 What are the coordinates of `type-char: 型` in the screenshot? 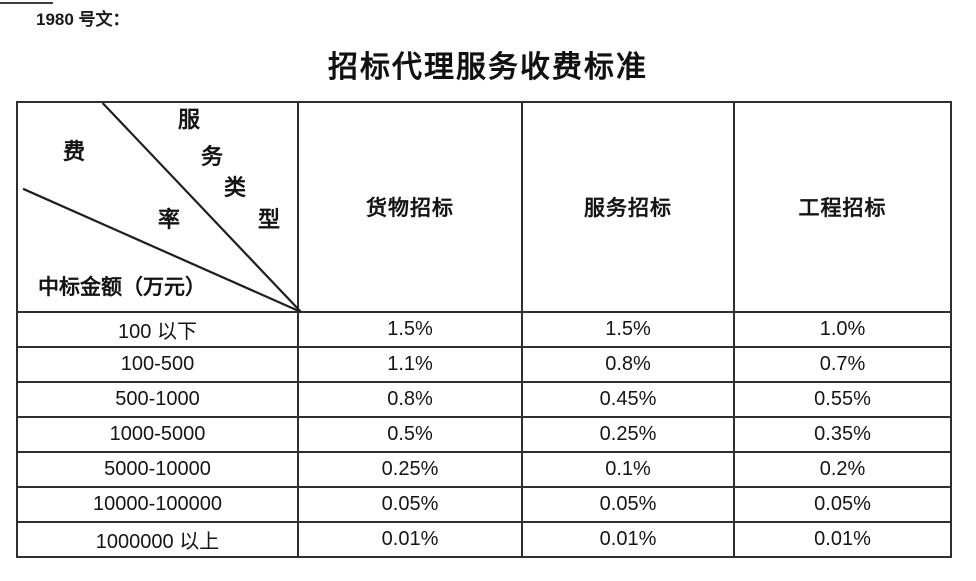 It's located at (269, 220).